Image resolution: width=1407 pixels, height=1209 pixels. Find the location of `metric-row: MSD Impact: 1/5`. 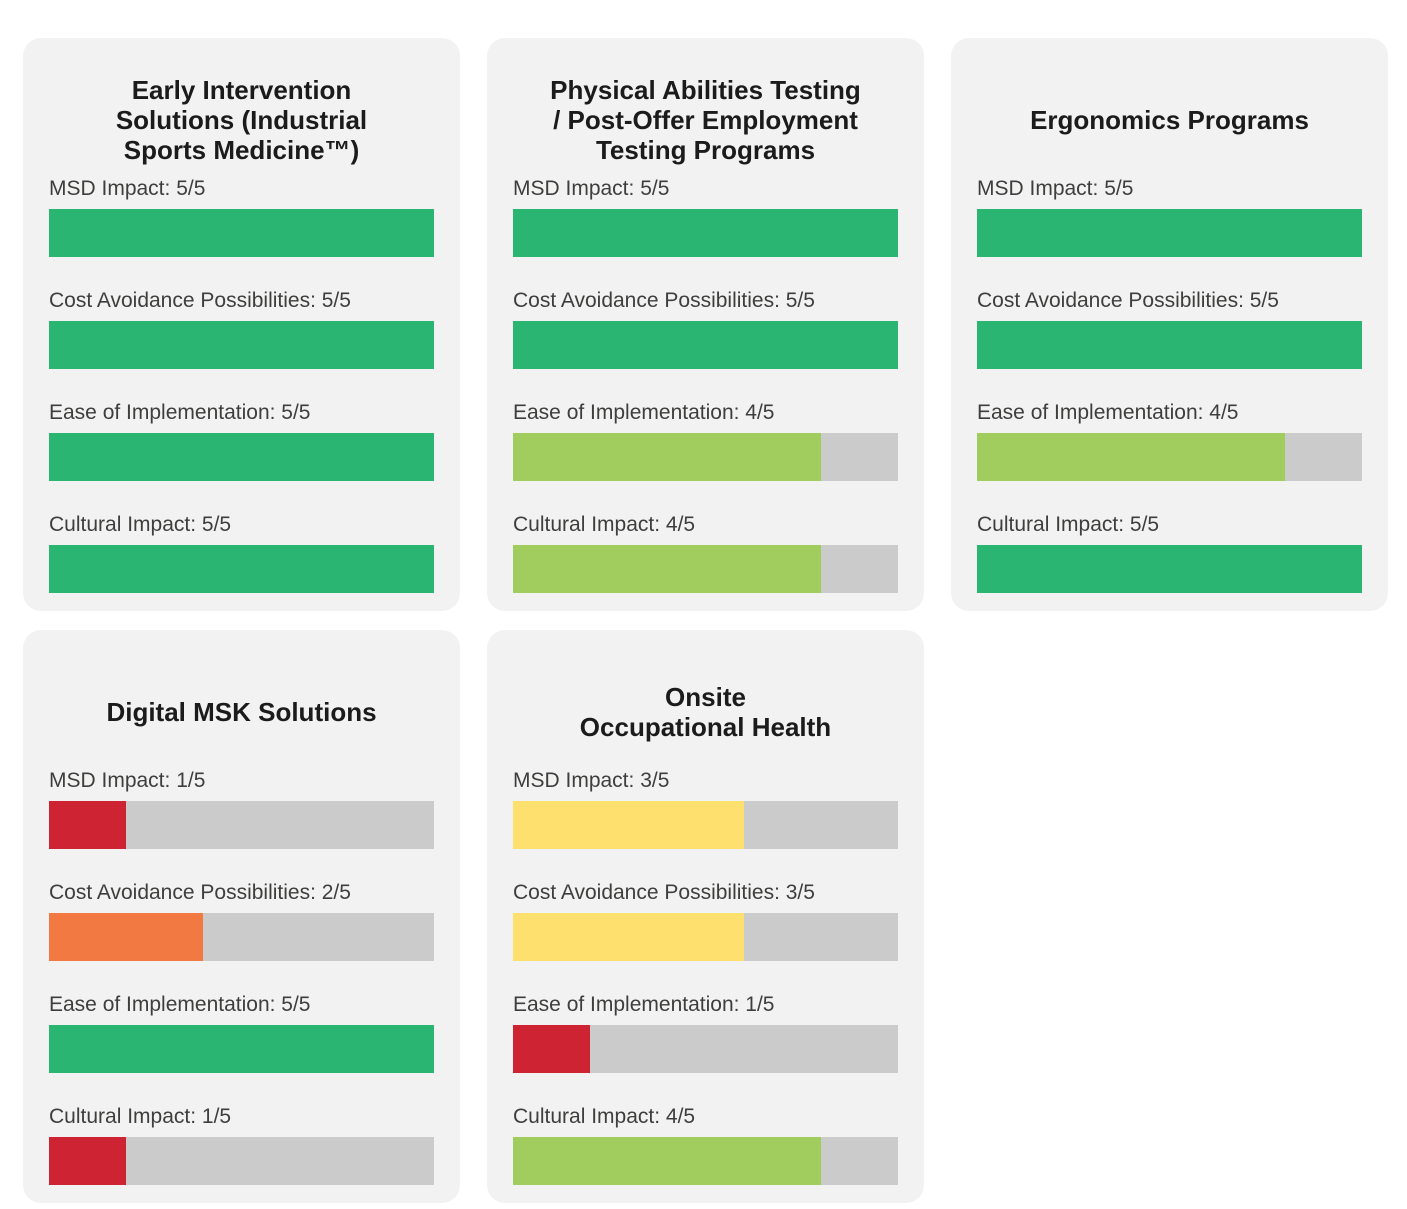

metric-row: MSD Impact: 1/5 is located at coordinates (241, 809).